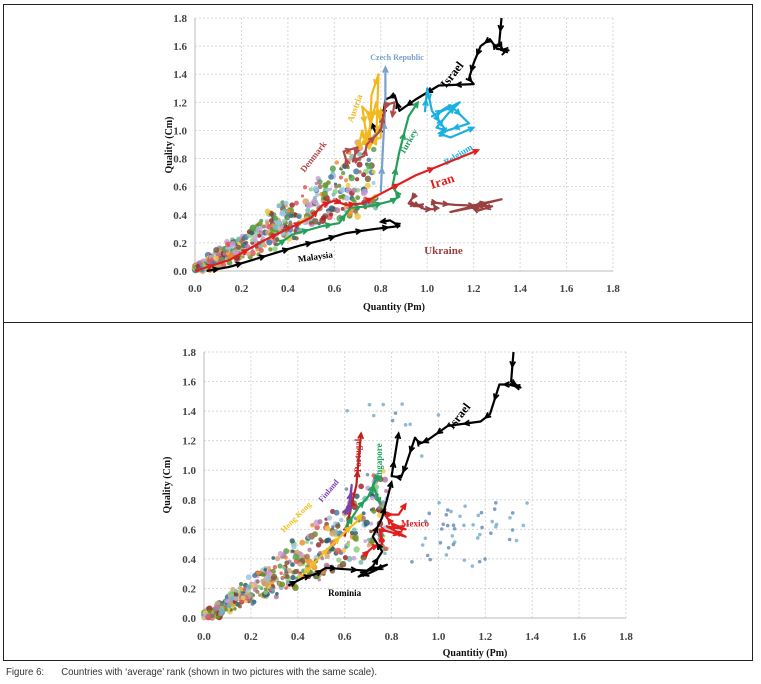 The height and width of the screenshot is (684, 761). Describe the element at coordinates (439, 637) in the screenshot. I see `x-tick-label: 1.0` at that location.